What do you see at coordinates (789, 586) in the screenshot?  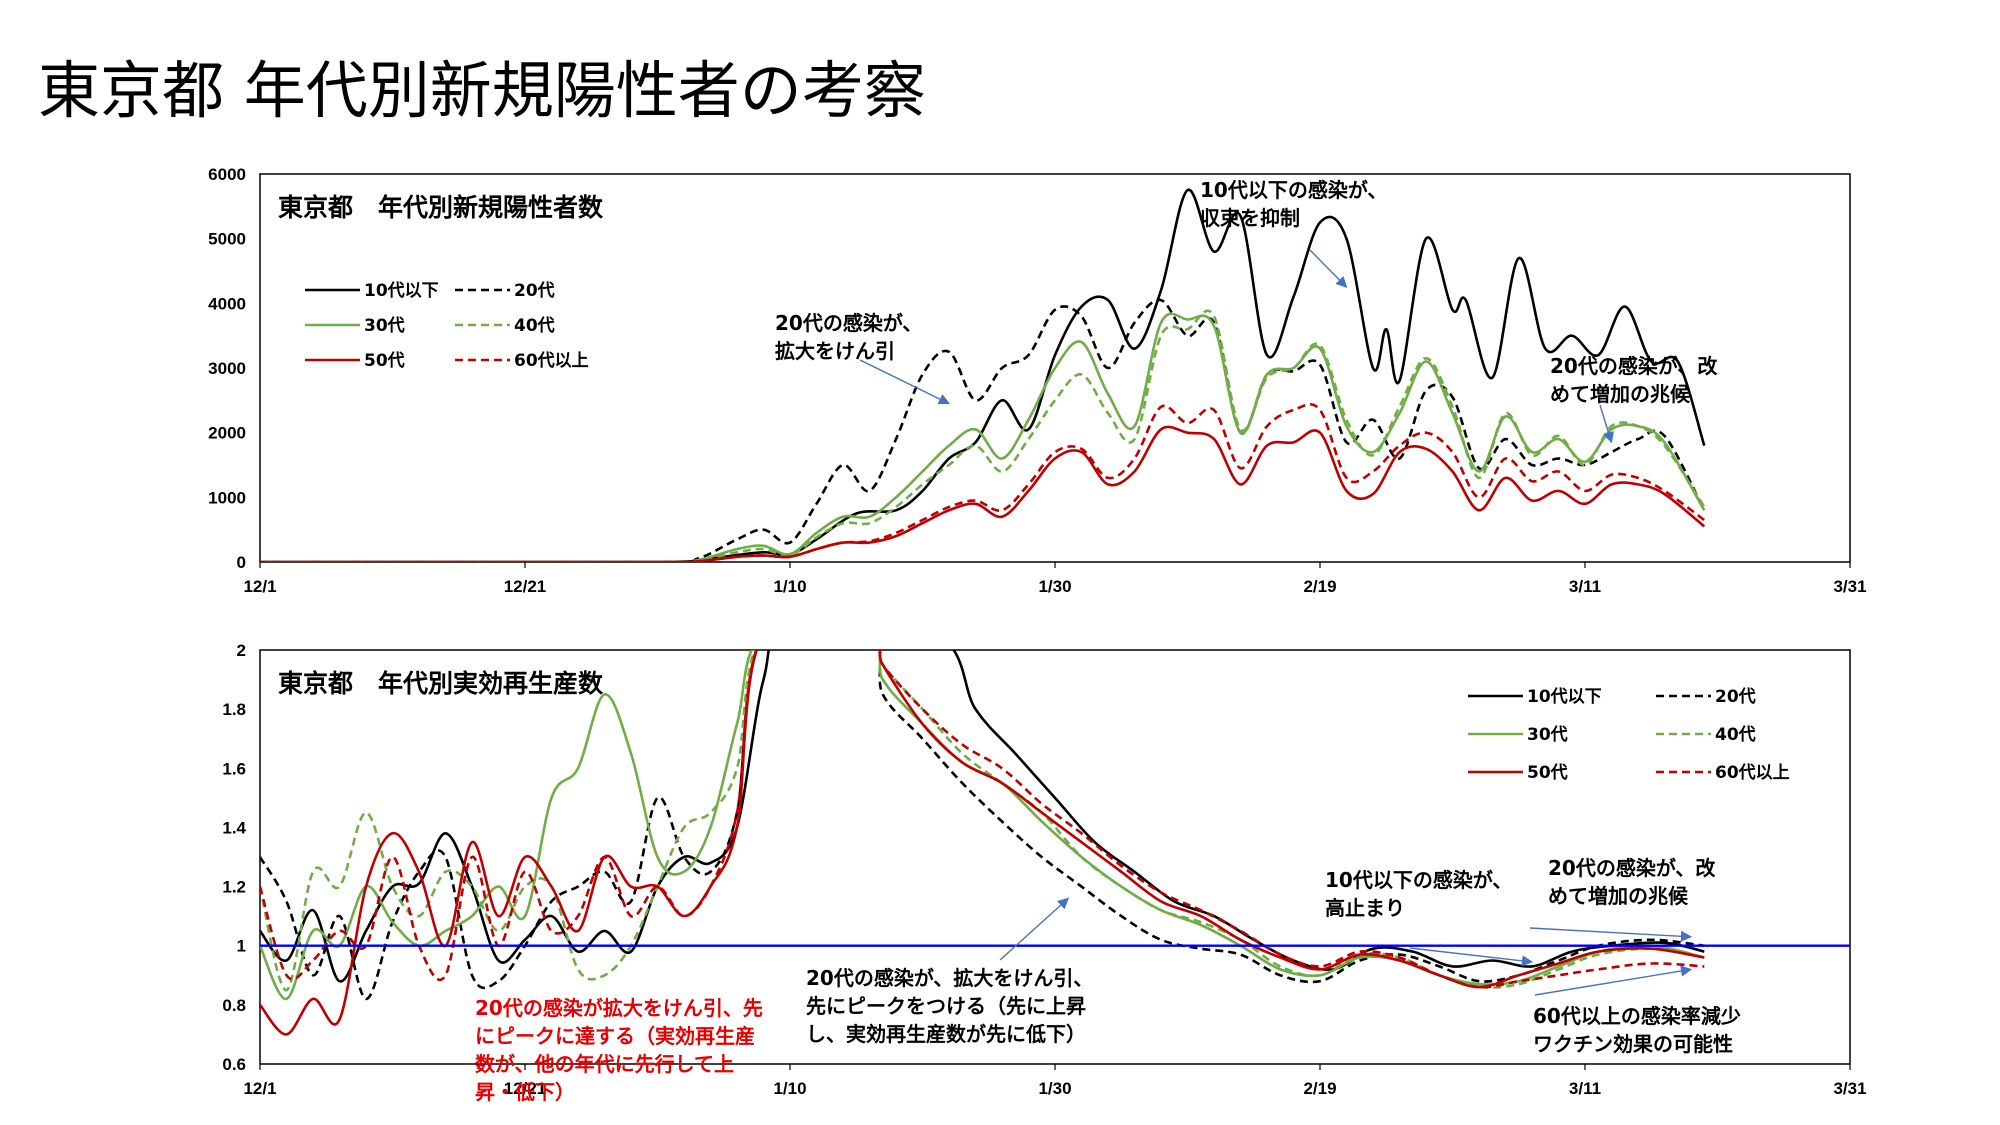 I see `c1-x-tick-label: 1/10` at bounding box center [789, 586].